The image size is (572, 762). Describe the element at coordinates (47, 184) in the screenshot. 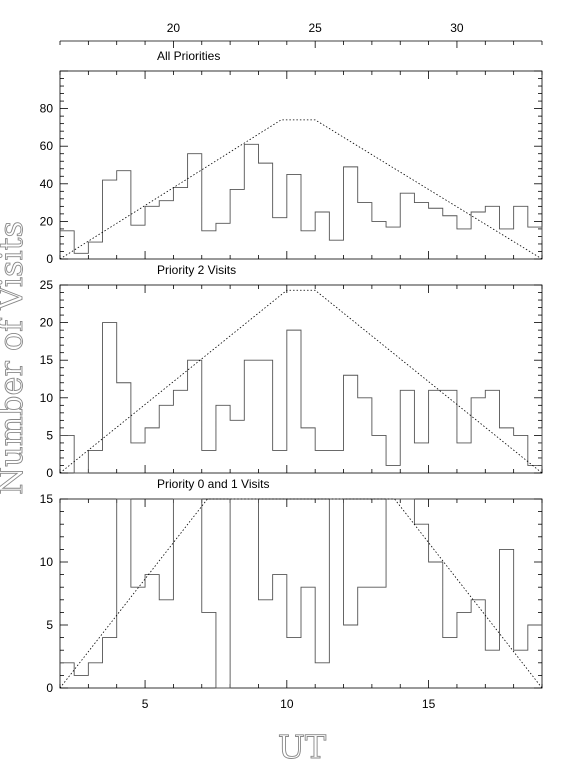

I see `y-tick-label: 40` at that location.